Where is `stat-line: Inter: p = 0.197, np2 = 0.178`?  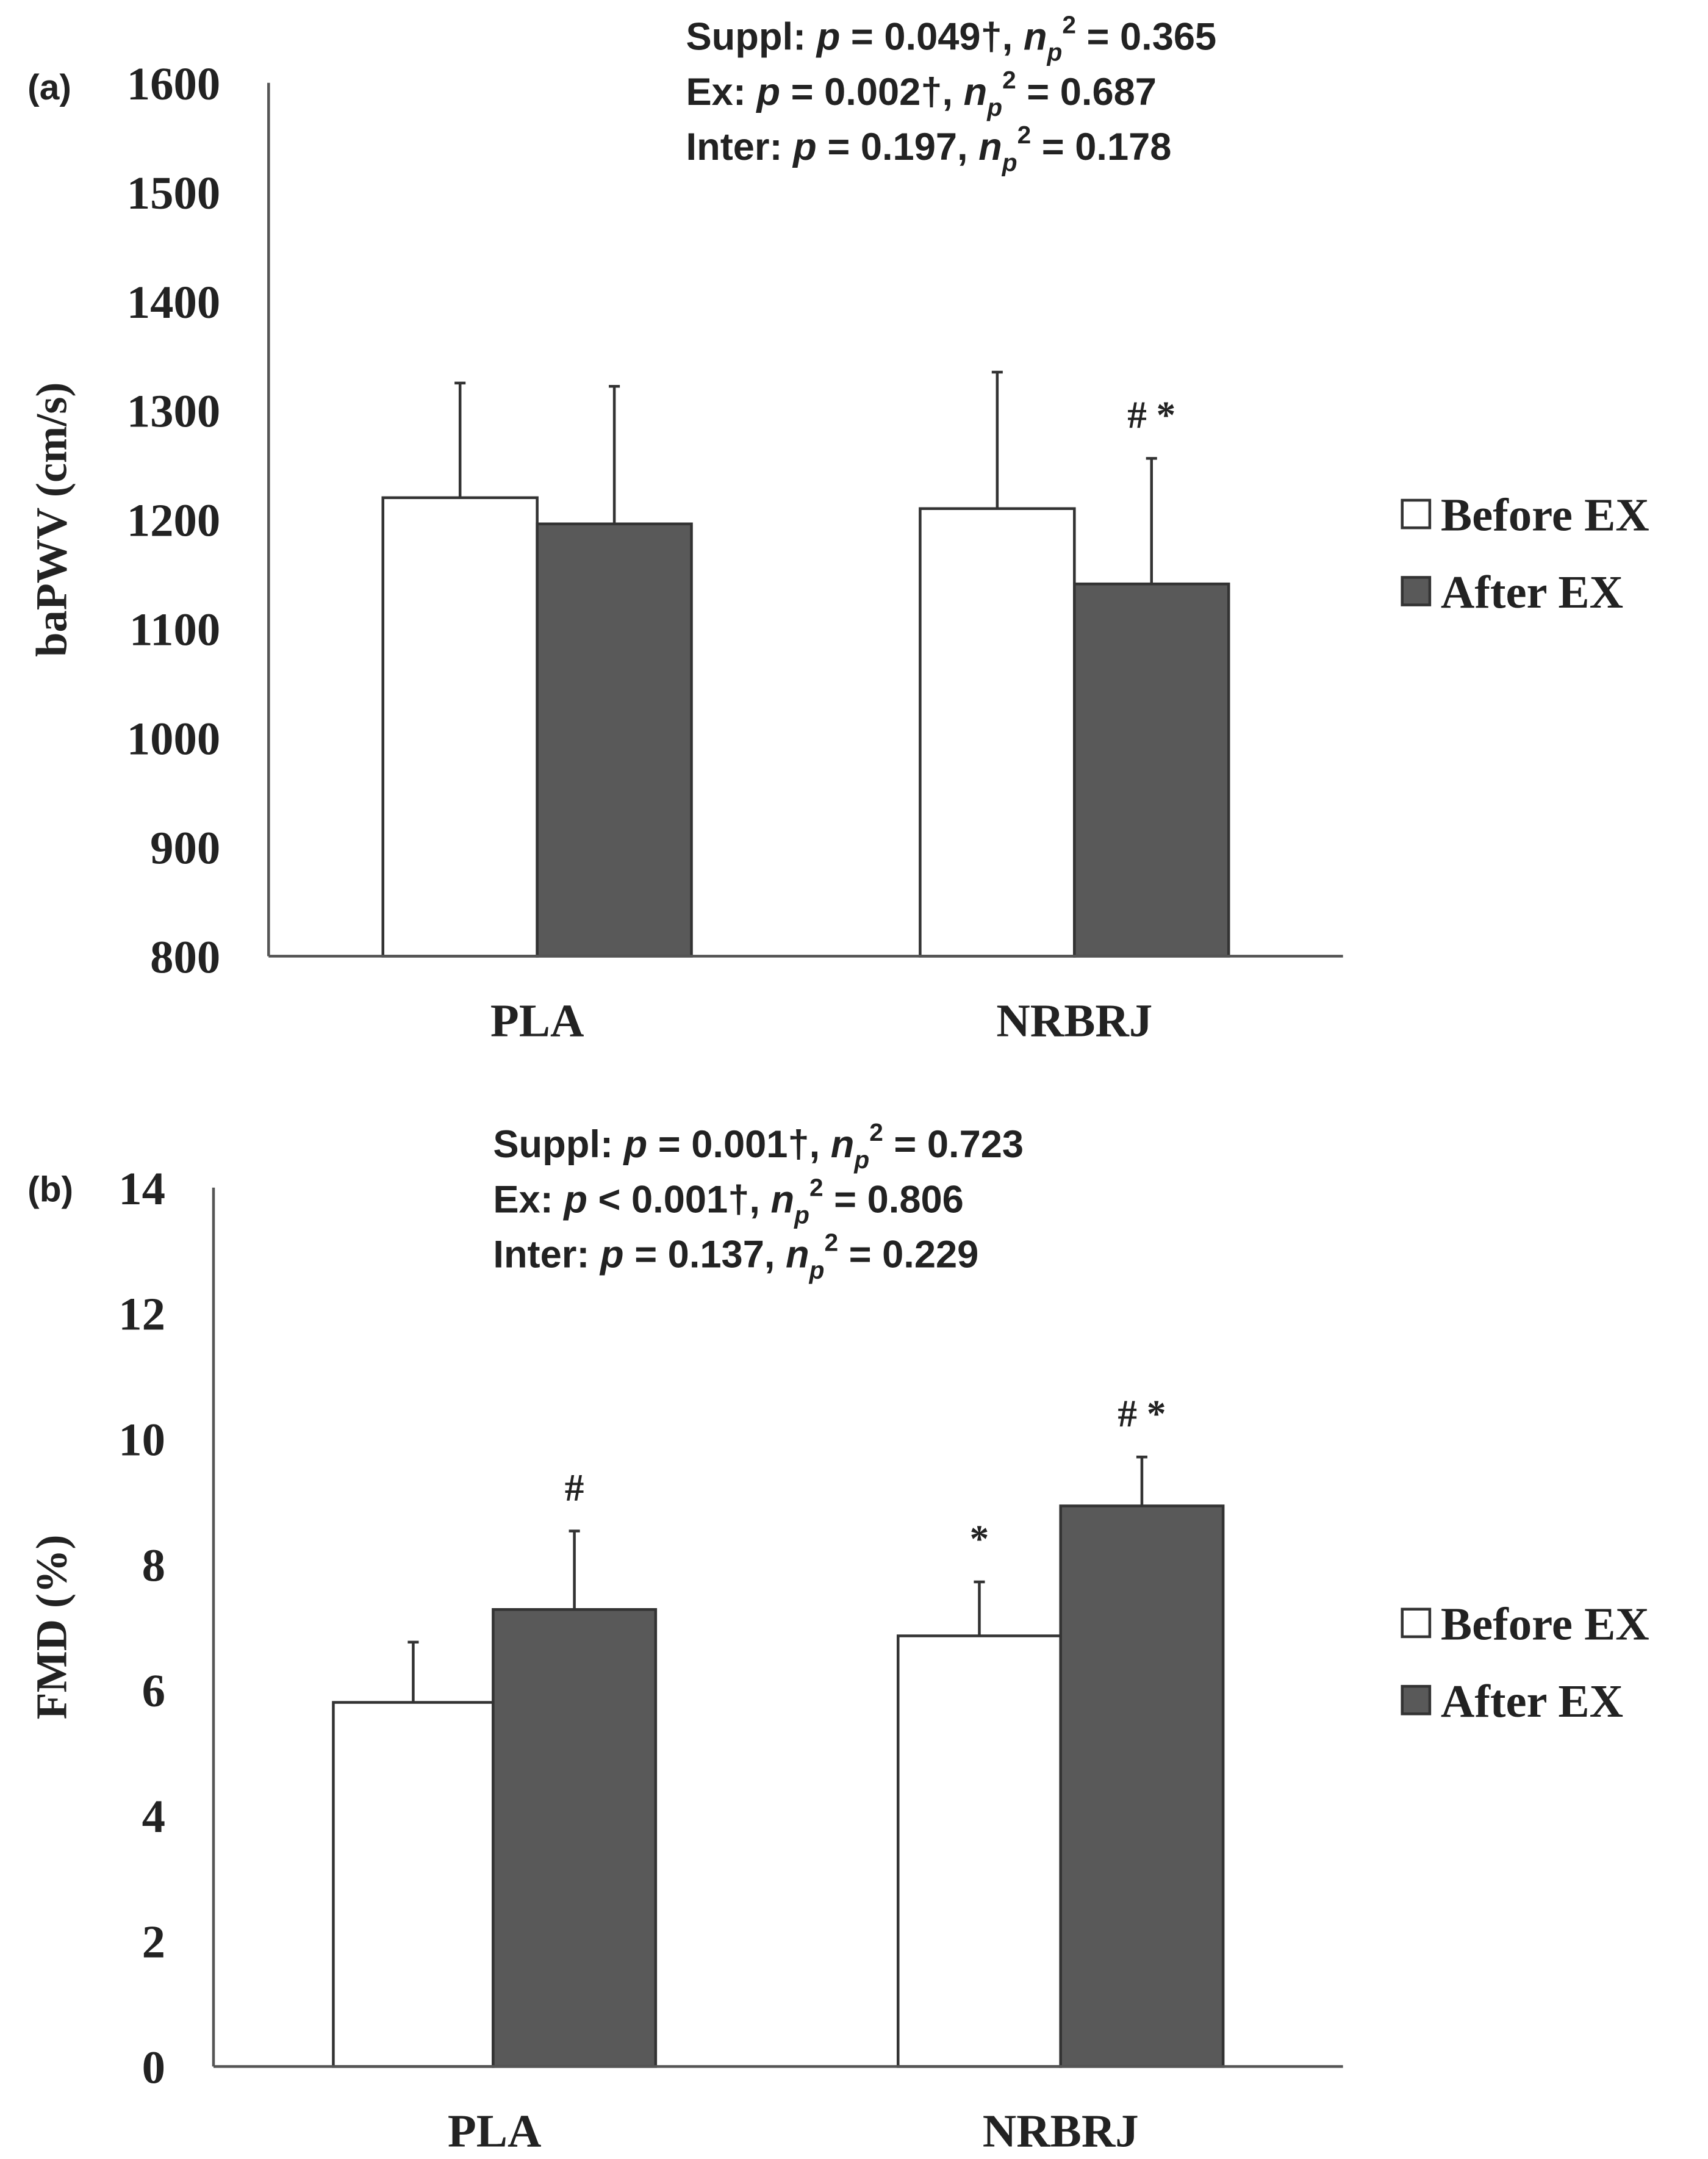 stat-line: Inter: p = 0.197, np2 = 0.178 is located at coordinates (929, 148).